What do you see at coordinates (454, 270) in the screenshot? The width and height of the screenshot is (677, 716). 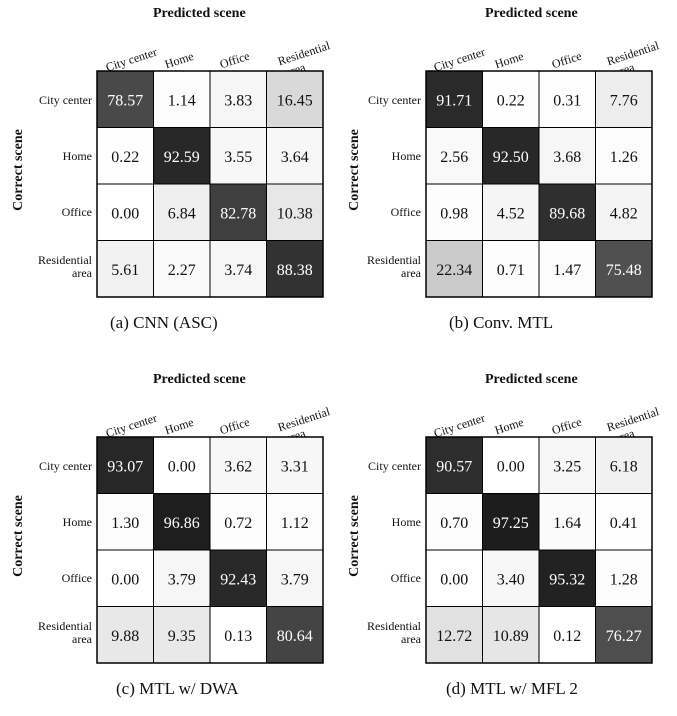 I see `cell-value-label: 22.34` at bounding box center [454, 270].